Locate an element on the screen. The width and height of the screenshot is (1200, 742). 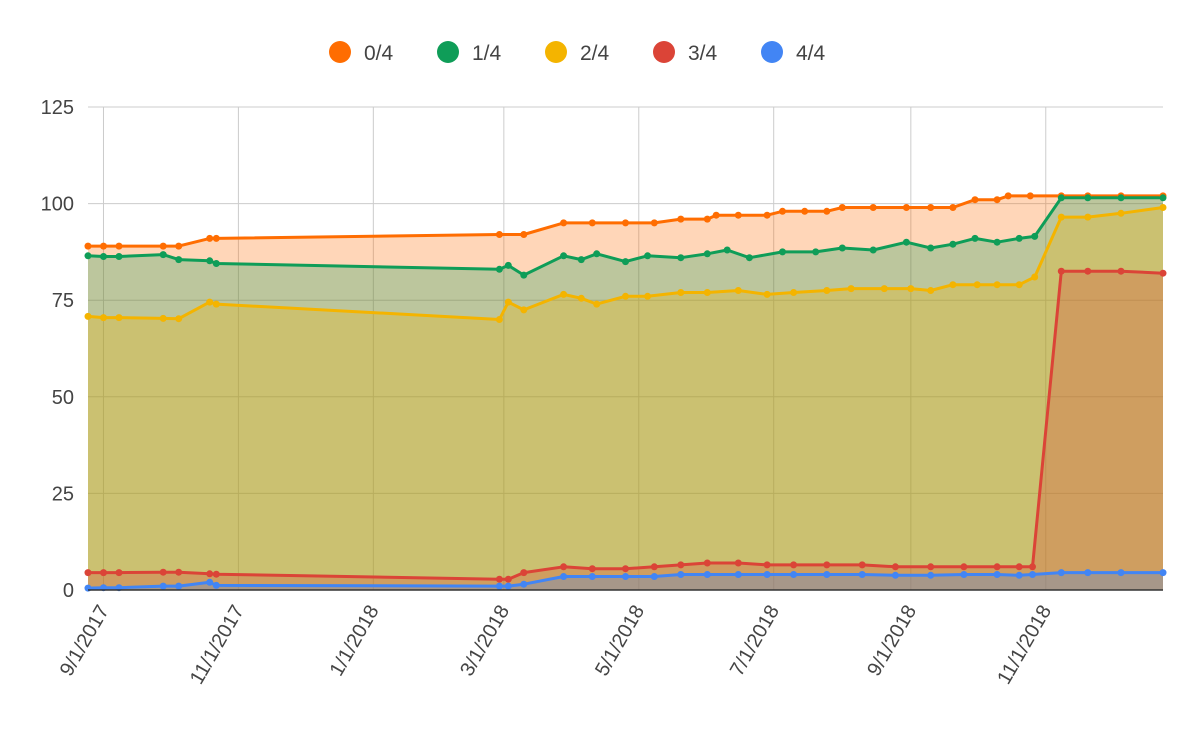
legend-label: 1/4 is located at coordinates (487, 53).